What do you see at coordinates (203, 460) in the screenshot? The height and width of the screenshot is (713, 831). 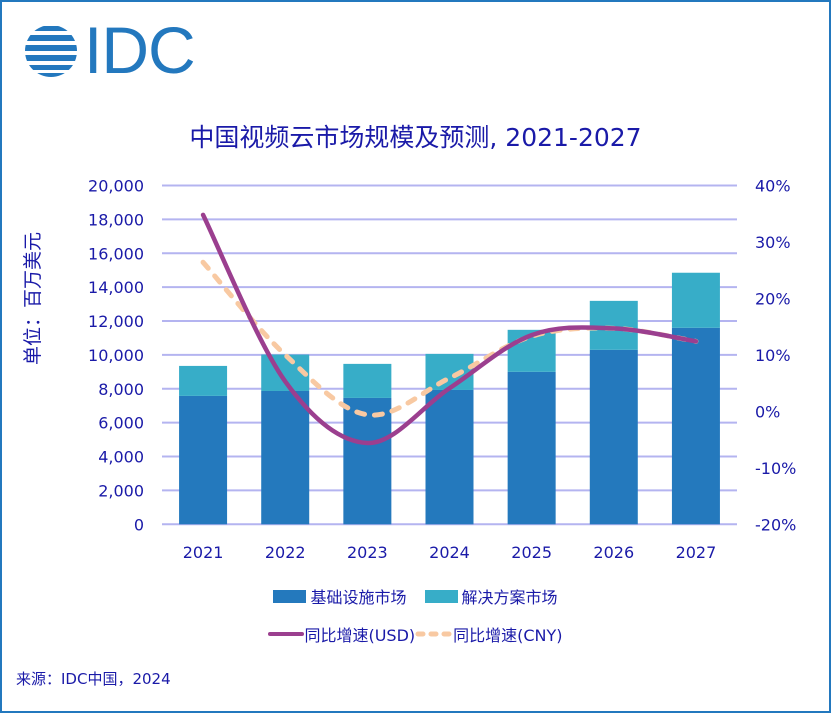 I see `bar-基础设施市场-2021` at bounding box center [203, 460].